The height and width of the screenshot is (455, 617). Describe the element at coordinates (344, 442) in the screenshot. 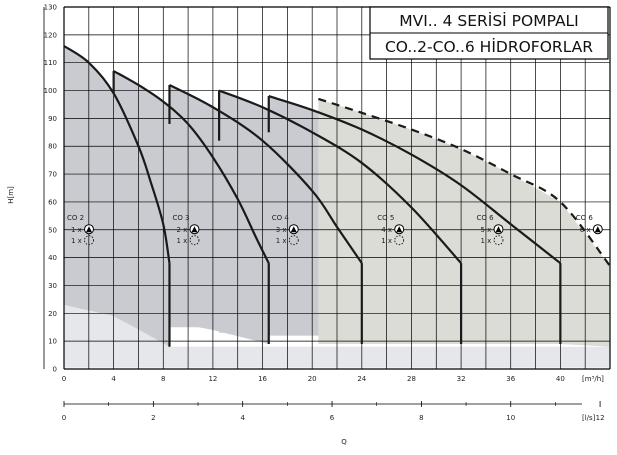

I see `x-axis-title: Q` at that location.